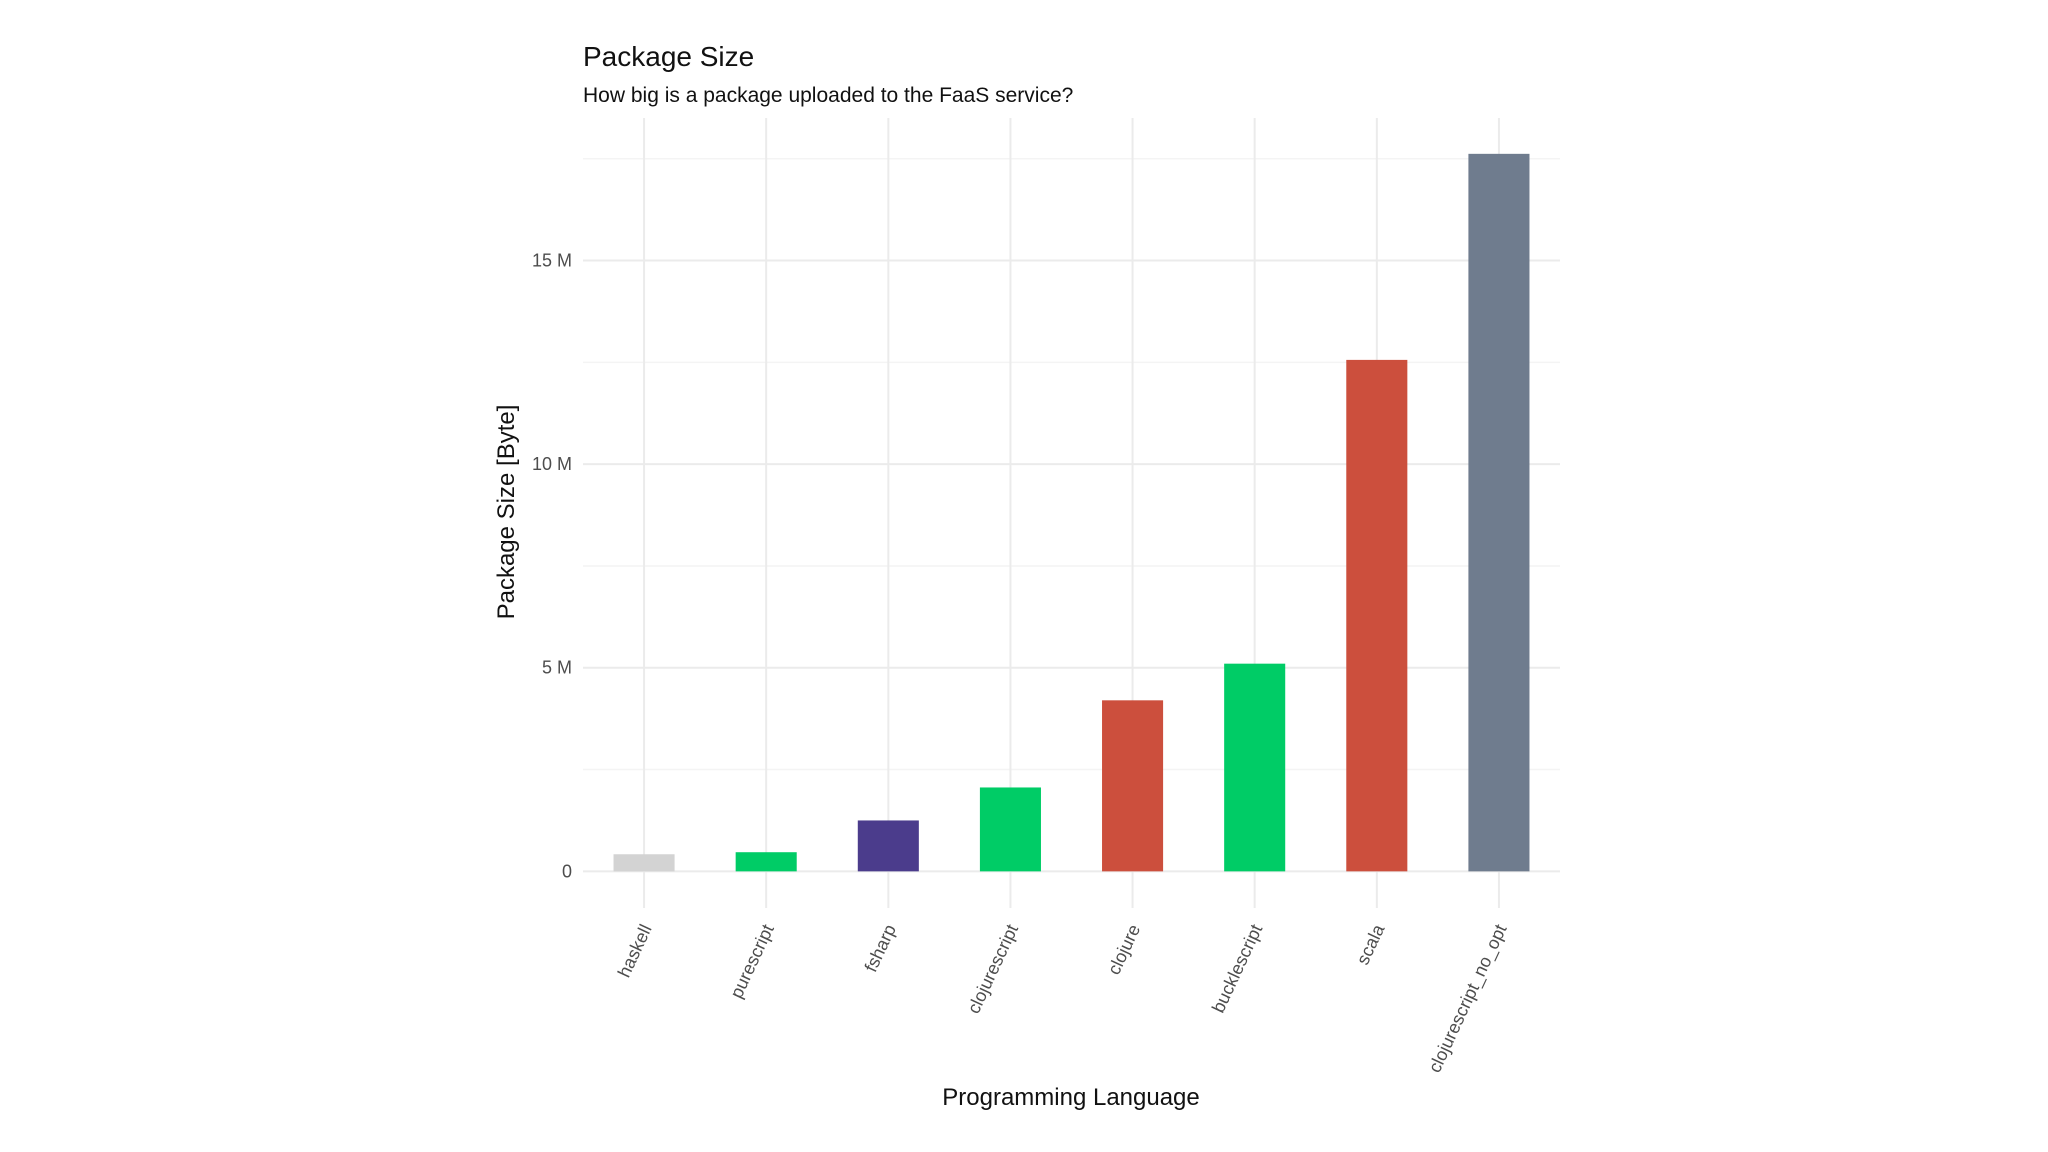  What do you see at coordinates (1071, 1097) in the screenshot?
I see `x-axis-title: Programming Language` at bounding box center [1071, 1097].